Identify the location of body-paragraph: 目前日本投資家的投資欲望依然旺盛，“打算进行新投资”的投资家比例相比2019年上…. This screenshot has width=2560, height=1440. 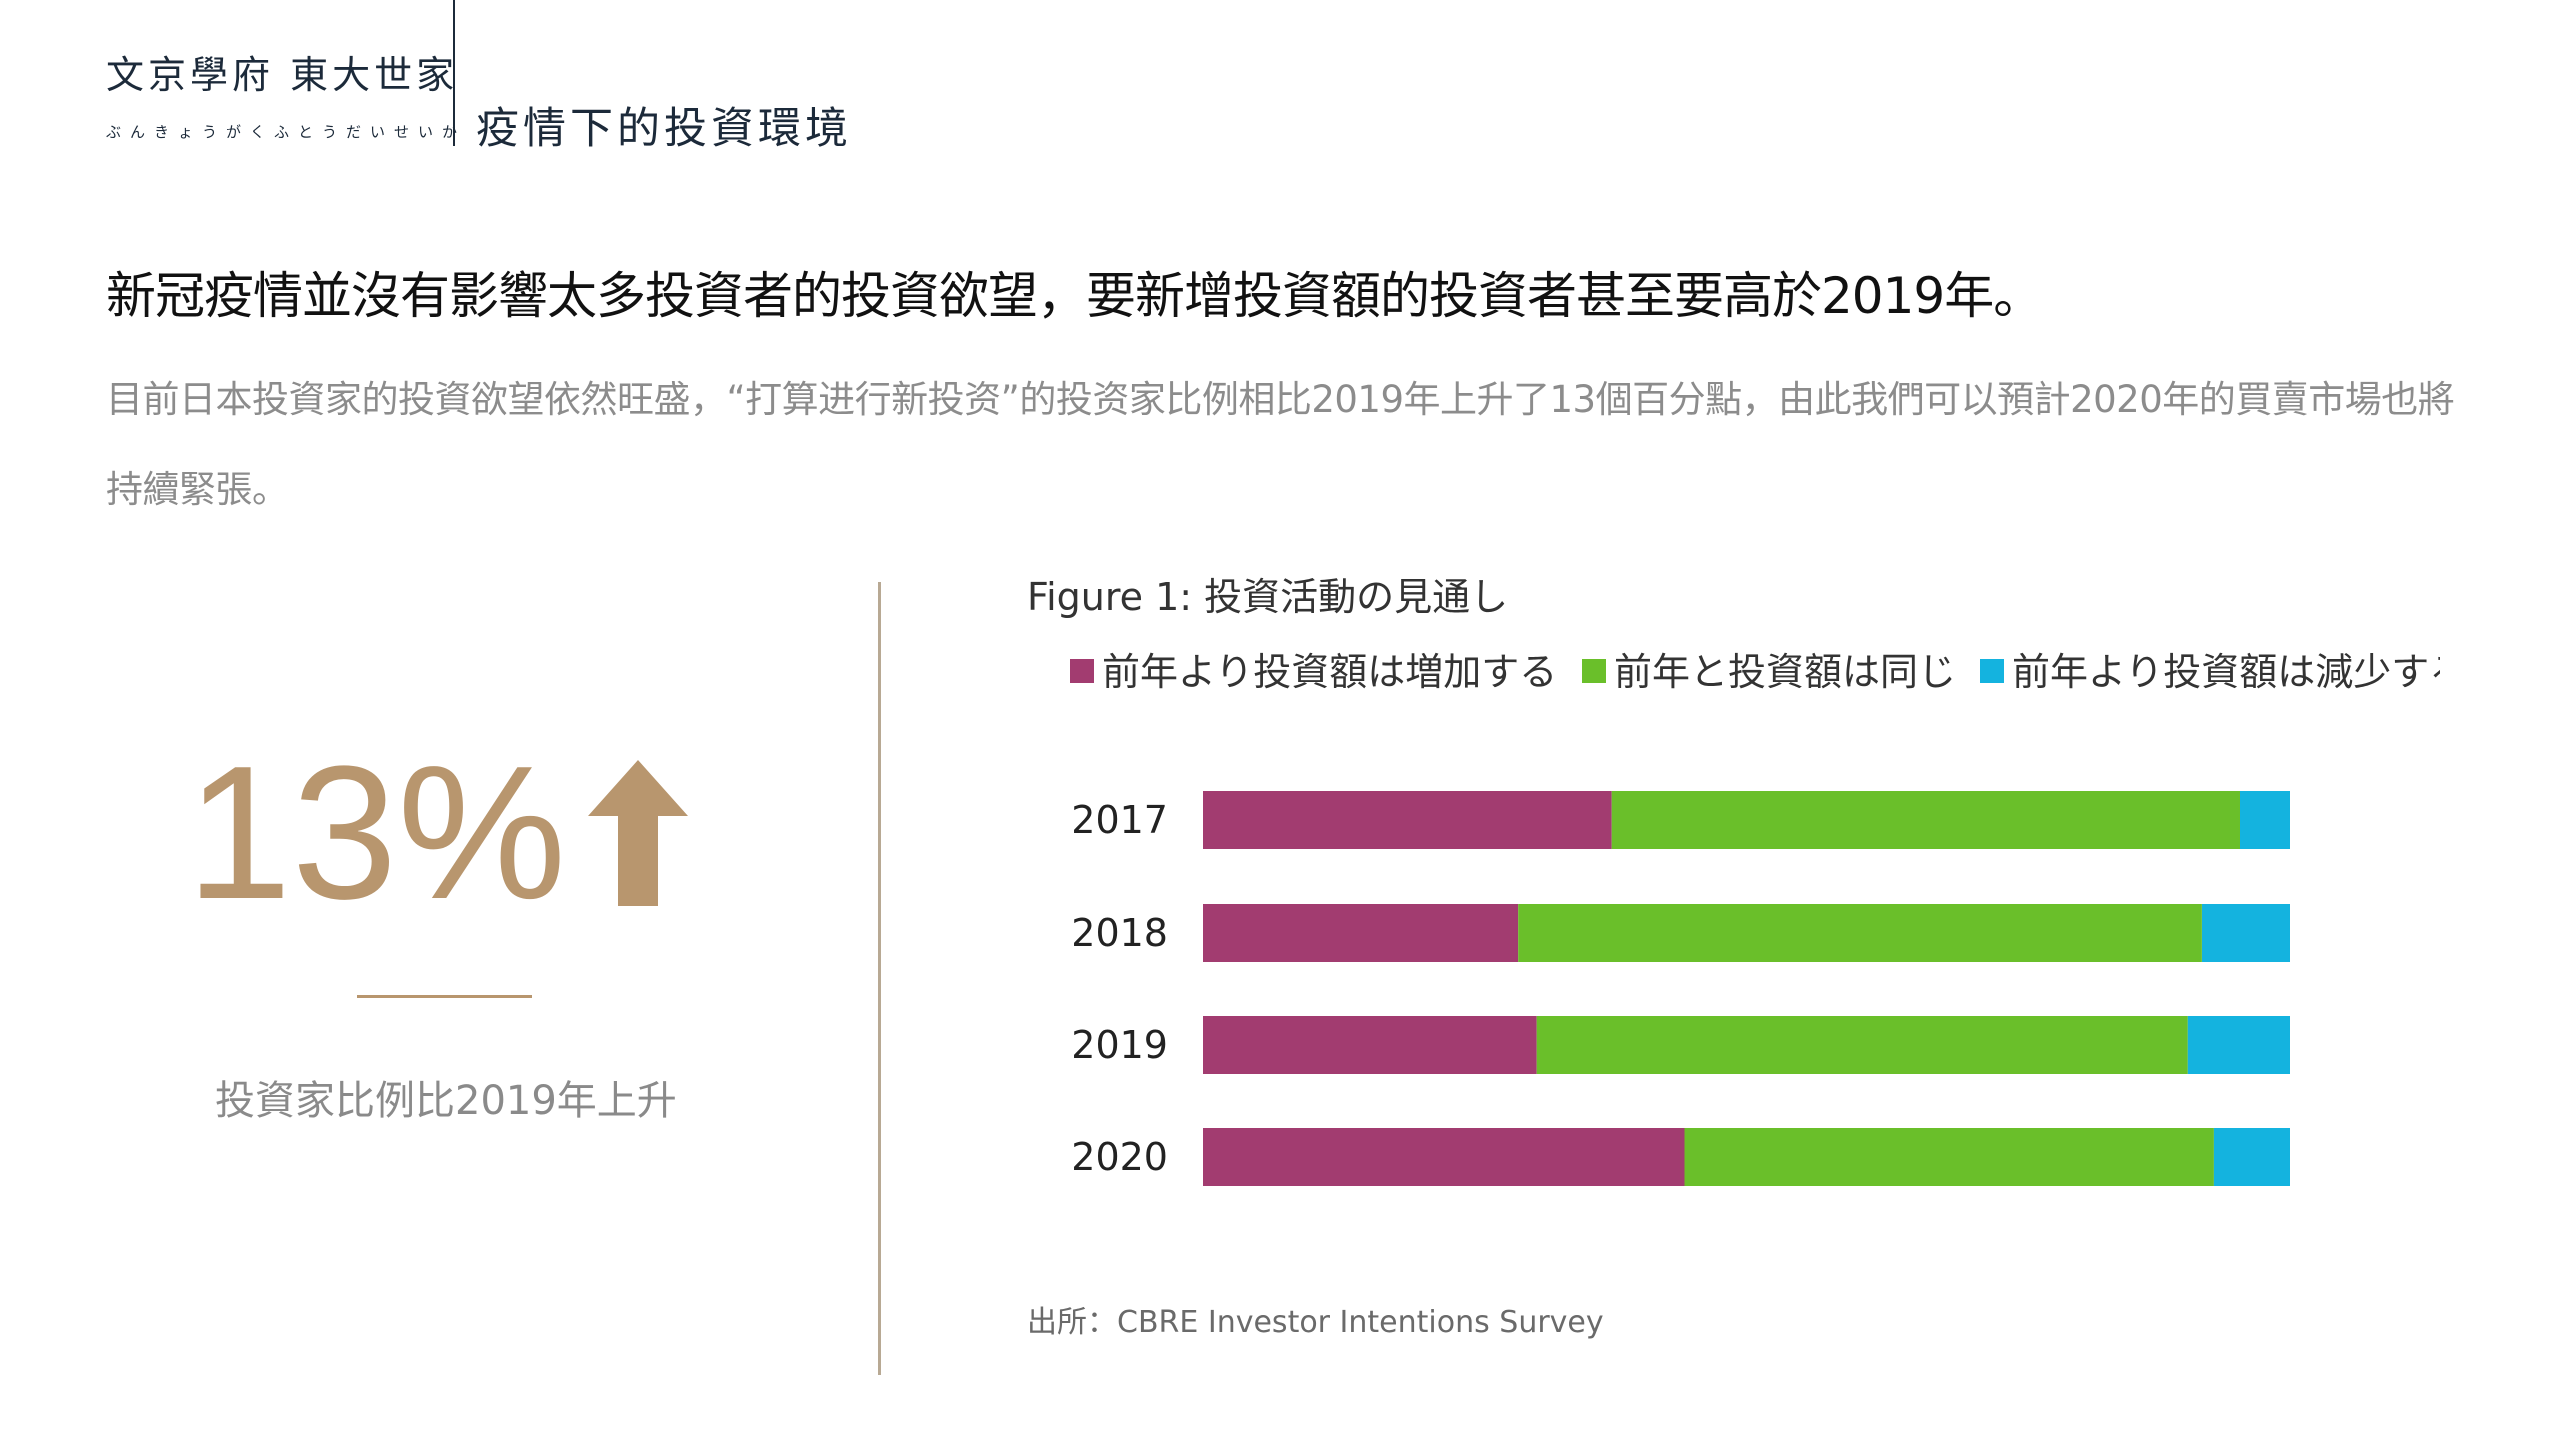
(1280, 444).